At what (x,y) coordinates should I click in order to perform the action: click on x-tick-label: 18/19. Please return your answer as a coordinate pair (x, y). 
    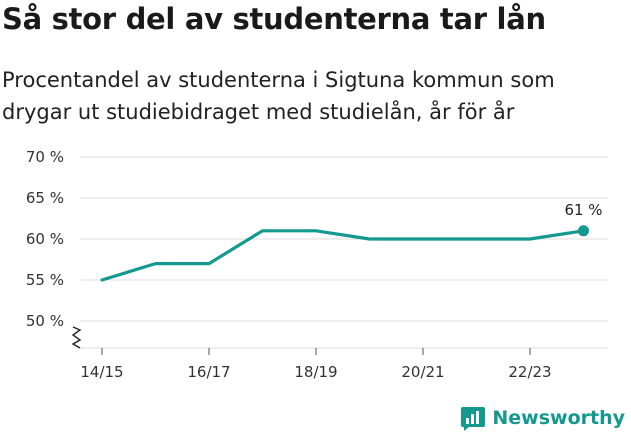
    Looking at the image, I should click on (315, 372).